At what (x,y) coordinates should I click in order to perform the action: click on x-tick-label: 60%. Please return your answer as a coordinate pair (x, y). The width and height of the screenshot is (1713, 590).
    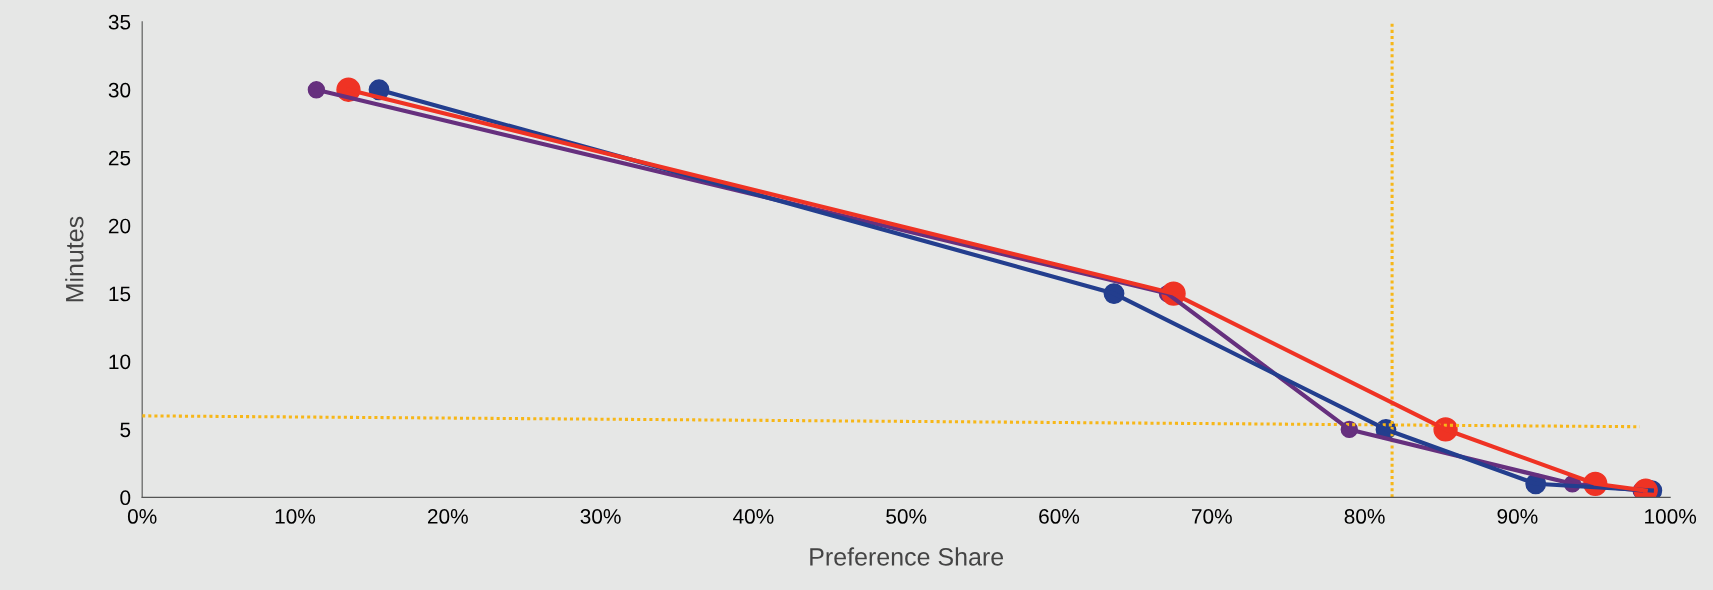
    Looking at the image, I should click on (1059, 516).